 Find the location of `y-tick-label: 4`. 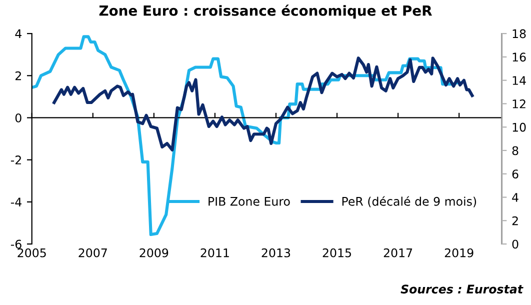

y-tick-label: 4 is located at coordinates (18, 33).